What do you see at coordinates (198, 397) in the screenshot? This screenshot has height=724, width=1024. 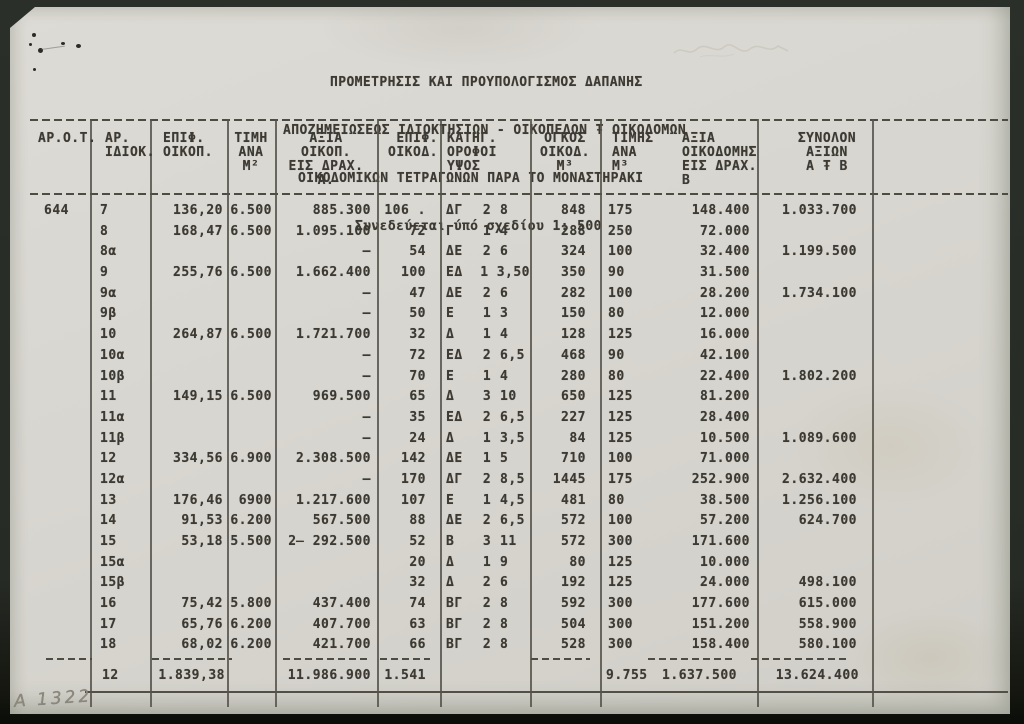 I see `cell-epif-oikop: 149,15` at bounding box center [198, 397].